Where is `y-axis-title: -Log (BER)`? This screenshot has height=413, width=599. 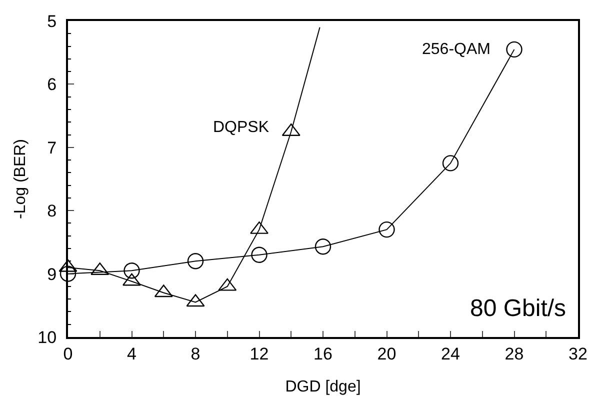 y-axis-title: -Log (BER) is located at coordinates (21, 179).